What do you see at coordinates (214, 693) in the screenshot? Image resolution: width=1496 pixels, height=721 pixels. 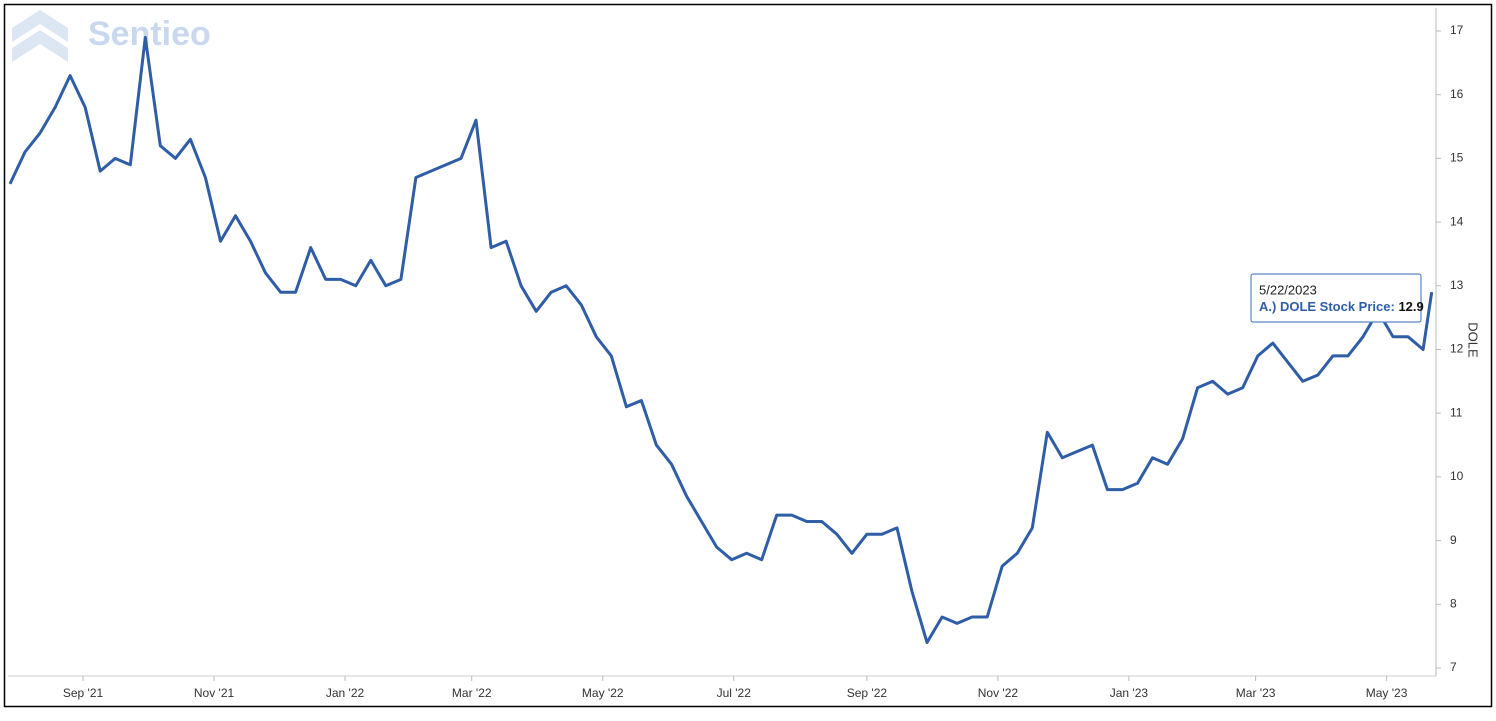 I see `x-tick-label: Nov '21` at bounding box center [214, 693].